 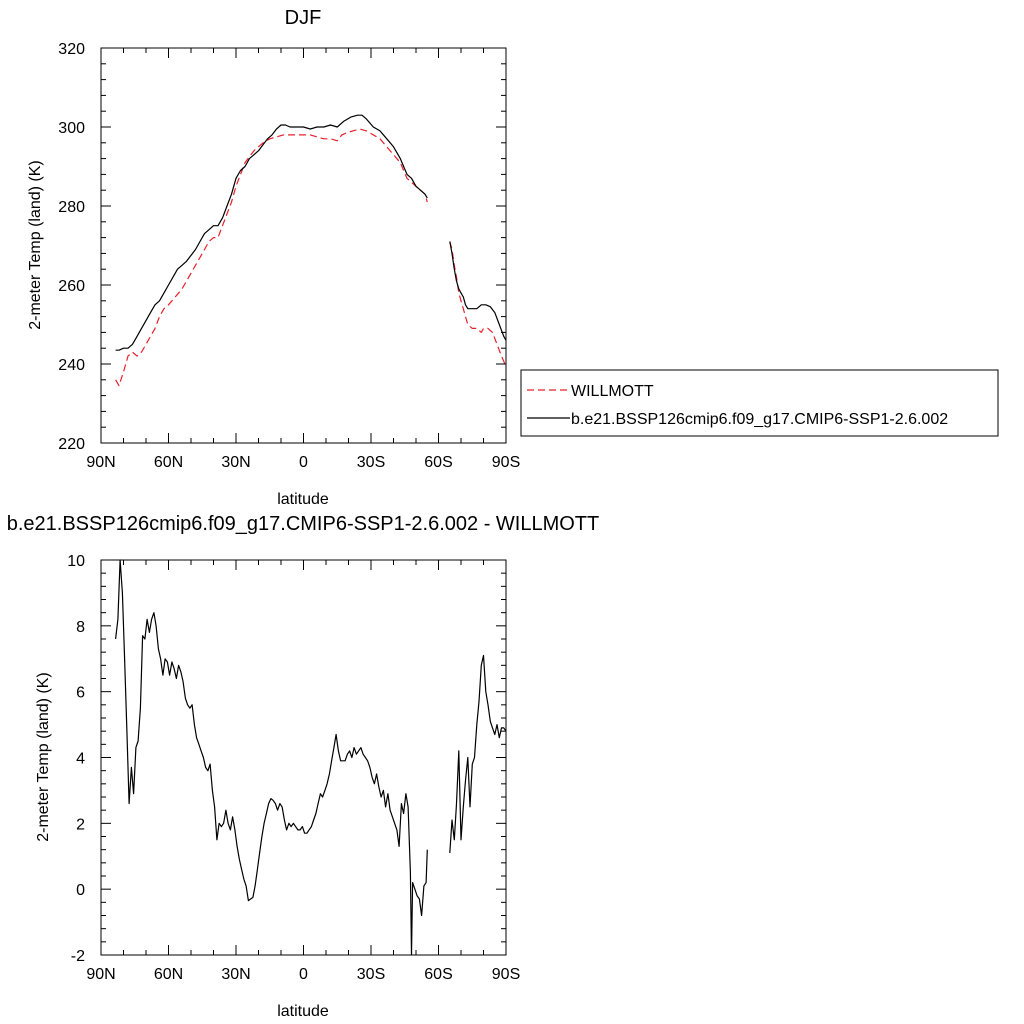 I want to click on y-tick-label: 6, so click(x=80, y=693).